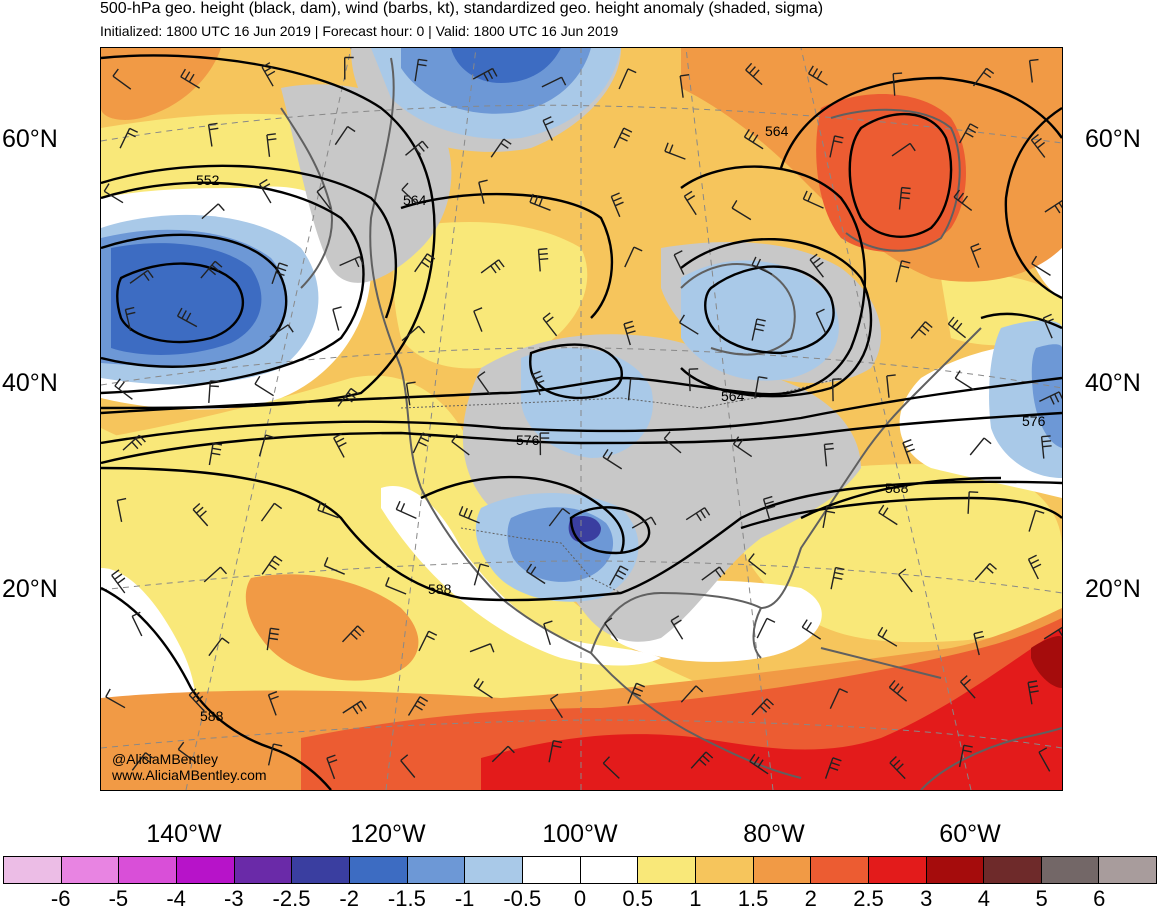 The image size is (1160, 912). I want to click on colorbar-tick-label: -3, so click(234, 898).